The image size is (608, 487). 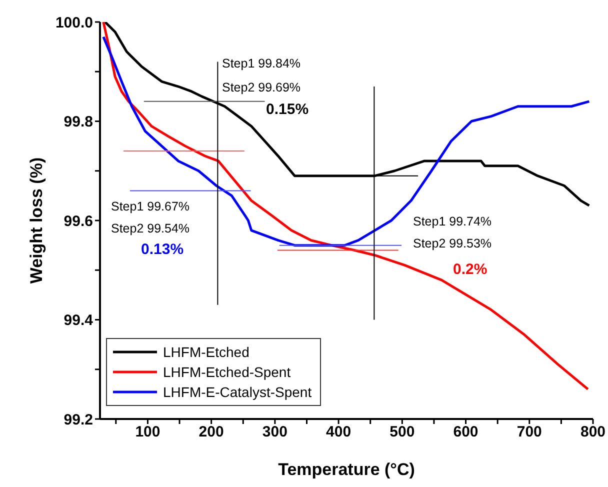 I want to click on x-tick-label: 400, so click(x=339, y=432).